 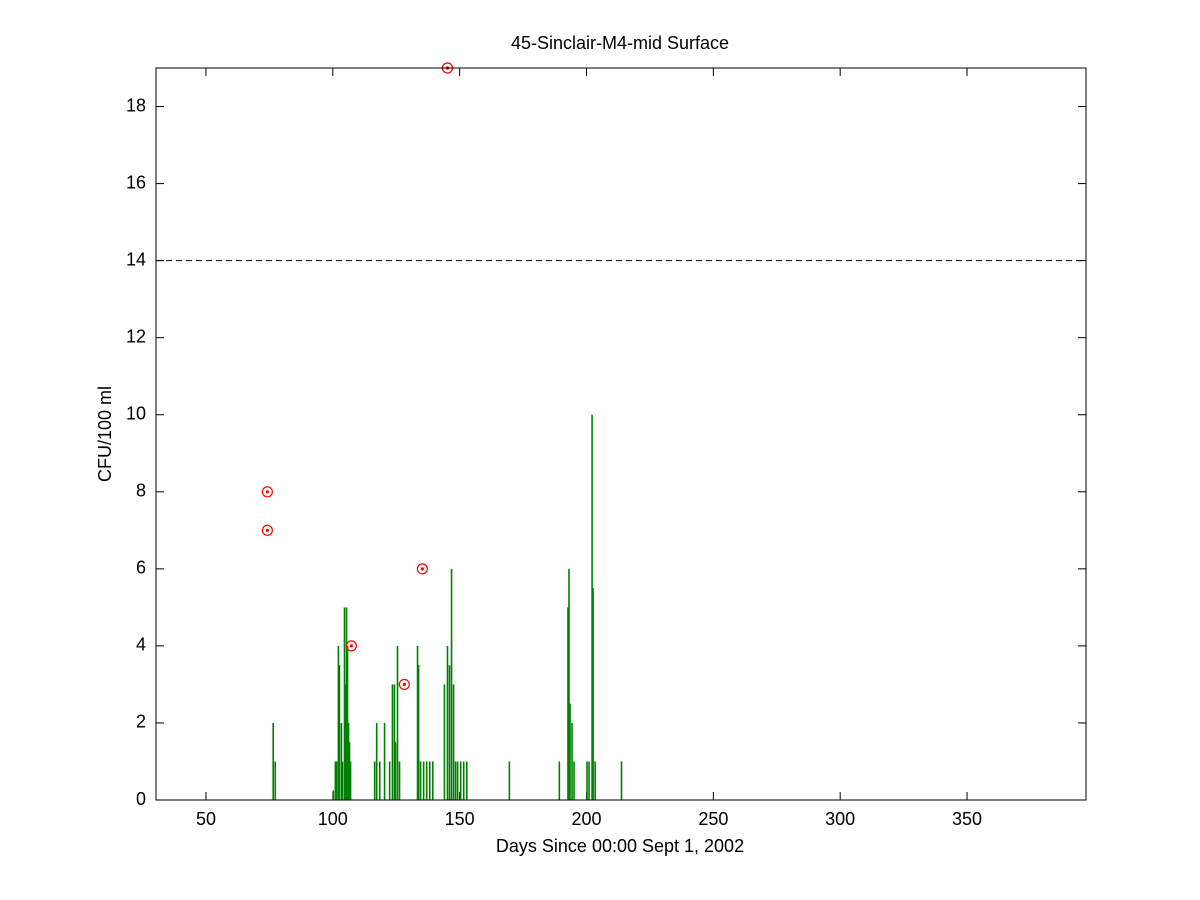 What do you see at coordinates (105, 434) in the screenshot?
I see `y-axis-label: CFU/100 ml` at bounding box center [105, 434].